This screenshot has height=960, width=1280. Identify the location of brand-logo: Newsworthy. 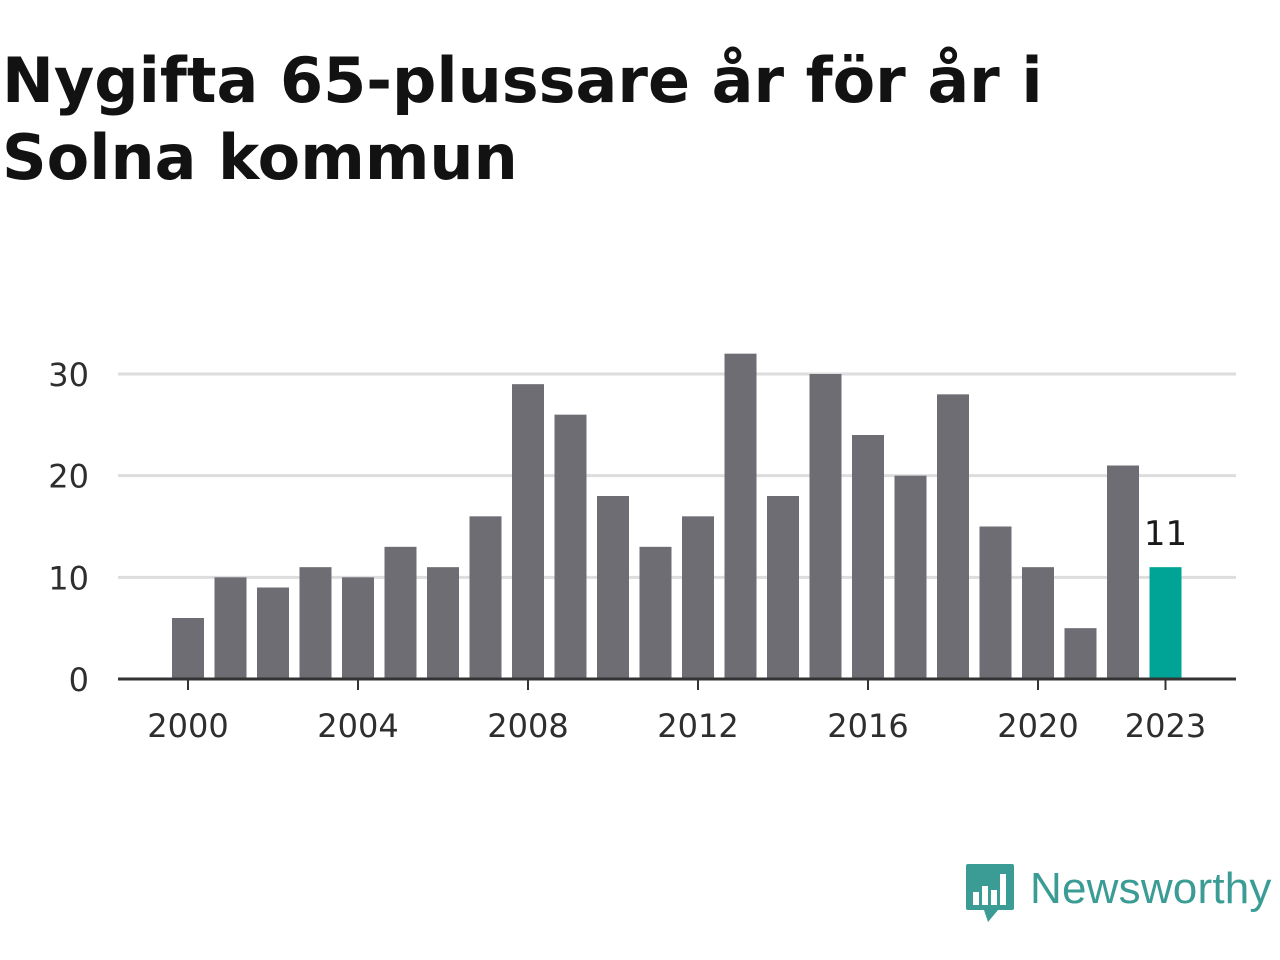
(1118, 895).